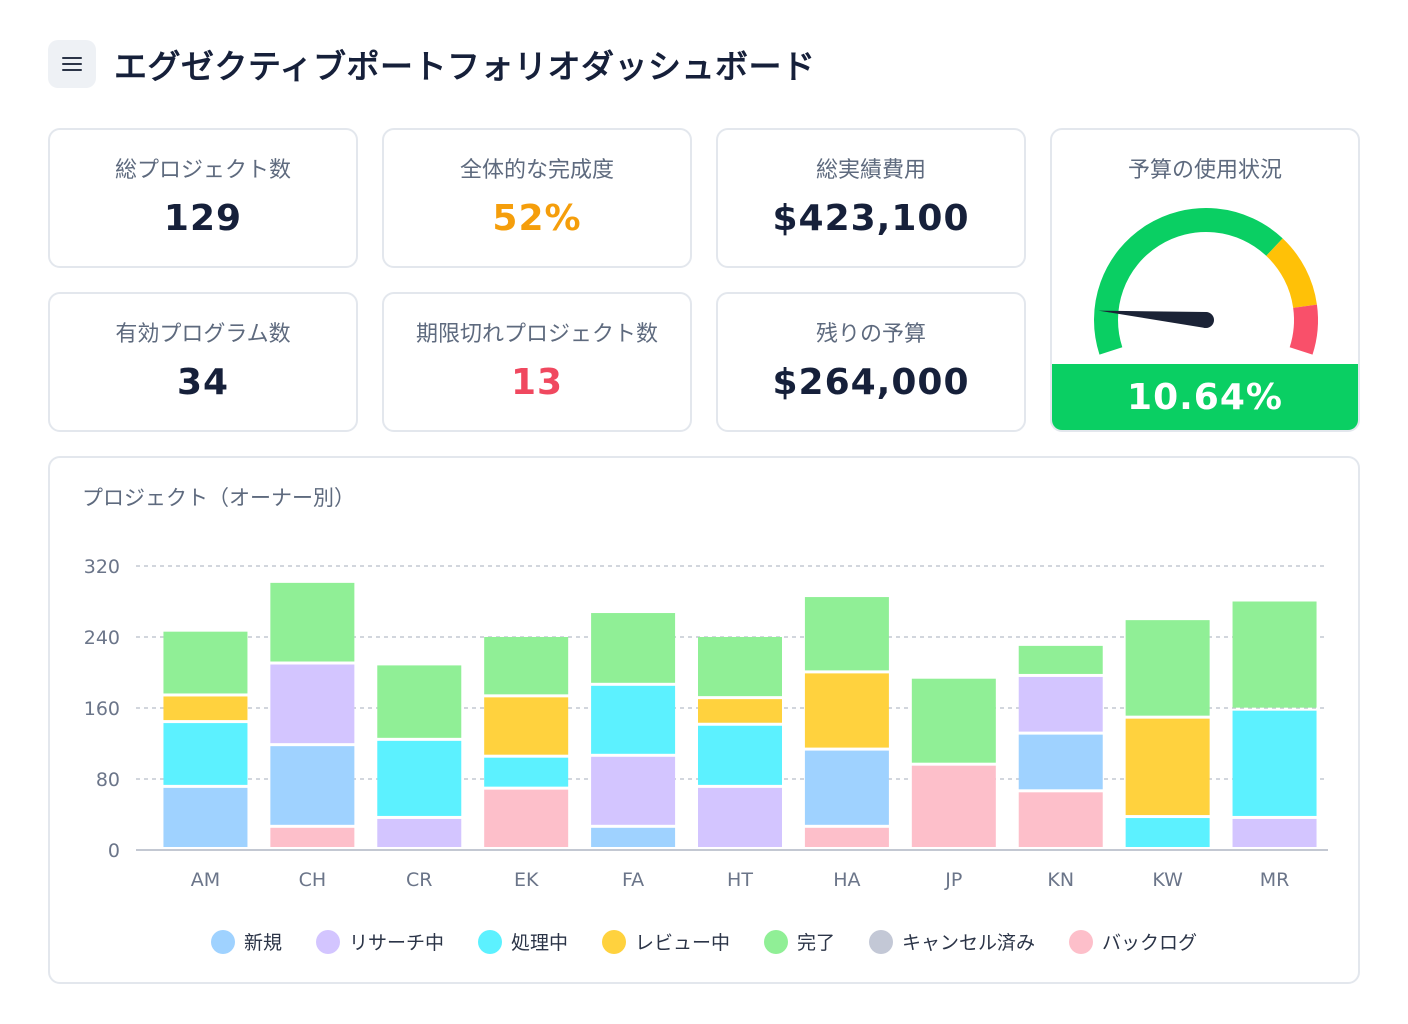  I want to click on legend-label: バックログ, so click(1150, 943).